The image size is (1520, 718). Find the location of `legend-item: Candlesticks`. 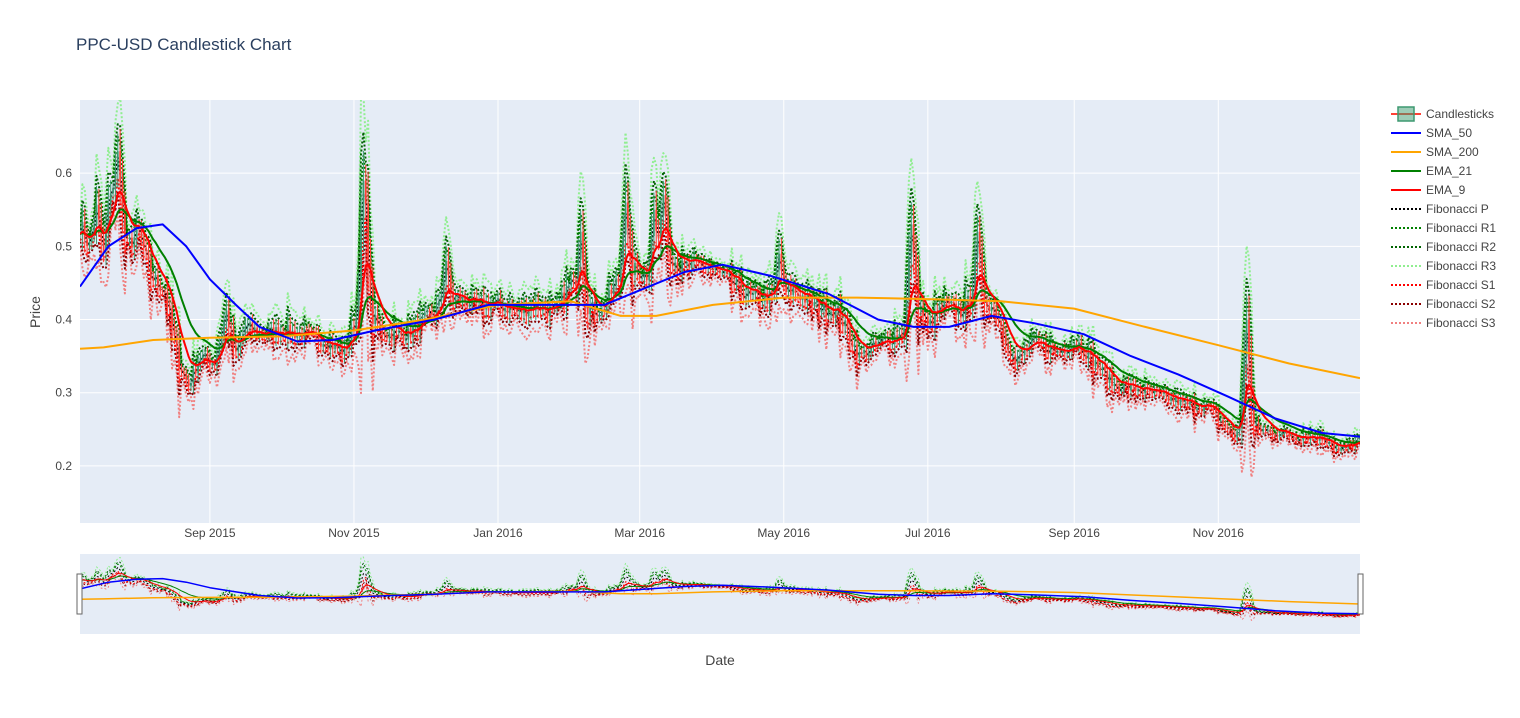

legend-item: Candlesticks is located at coordinates (1442, 114).